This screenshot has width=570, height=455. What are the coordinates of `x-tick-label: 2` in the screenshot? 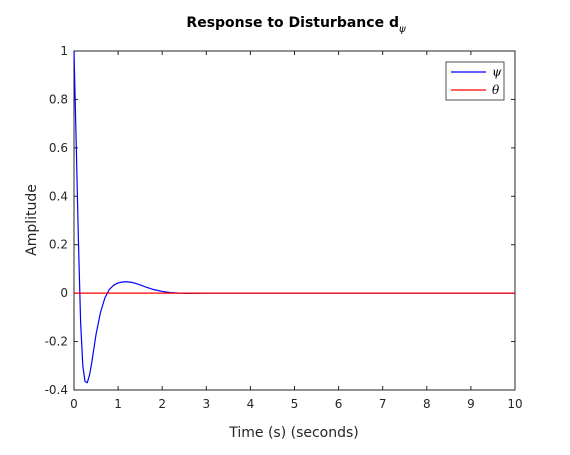 It's located at (162, 404).